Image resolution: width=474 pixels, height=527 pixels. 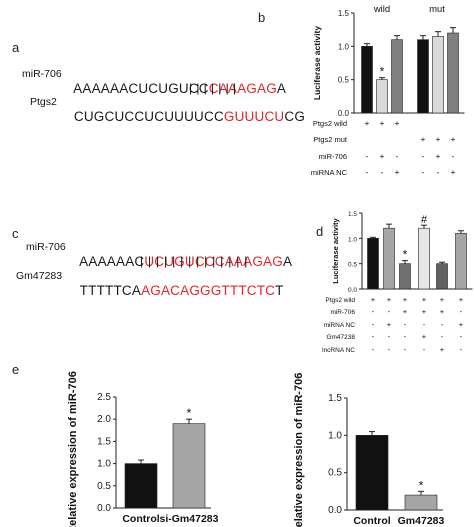 I want to click on chart-d-row-label: miRNA NC, so click(x=340, y=325).